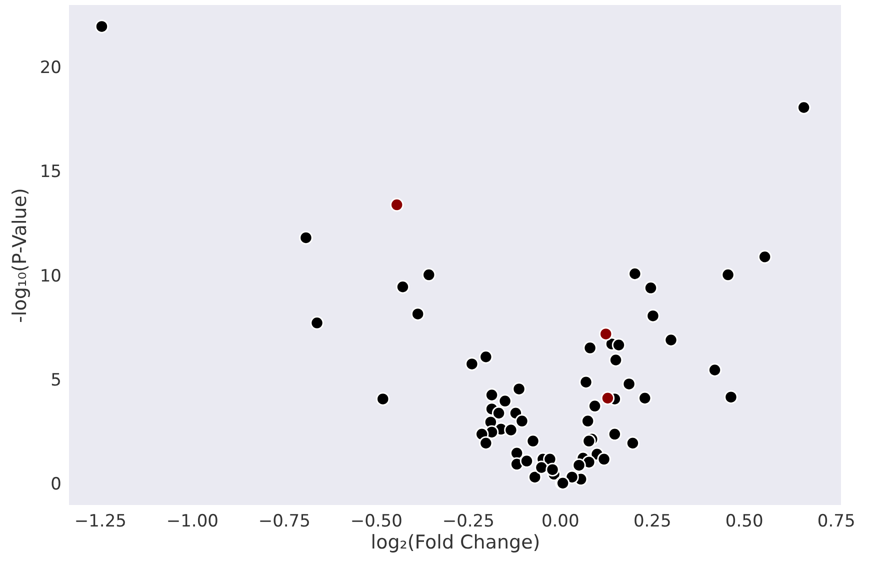 This screenshot has height=586, width=883. Describe the element at coordinates (192, 522) in the screenshot. I see `x-tick-label: −1.00` at that location.